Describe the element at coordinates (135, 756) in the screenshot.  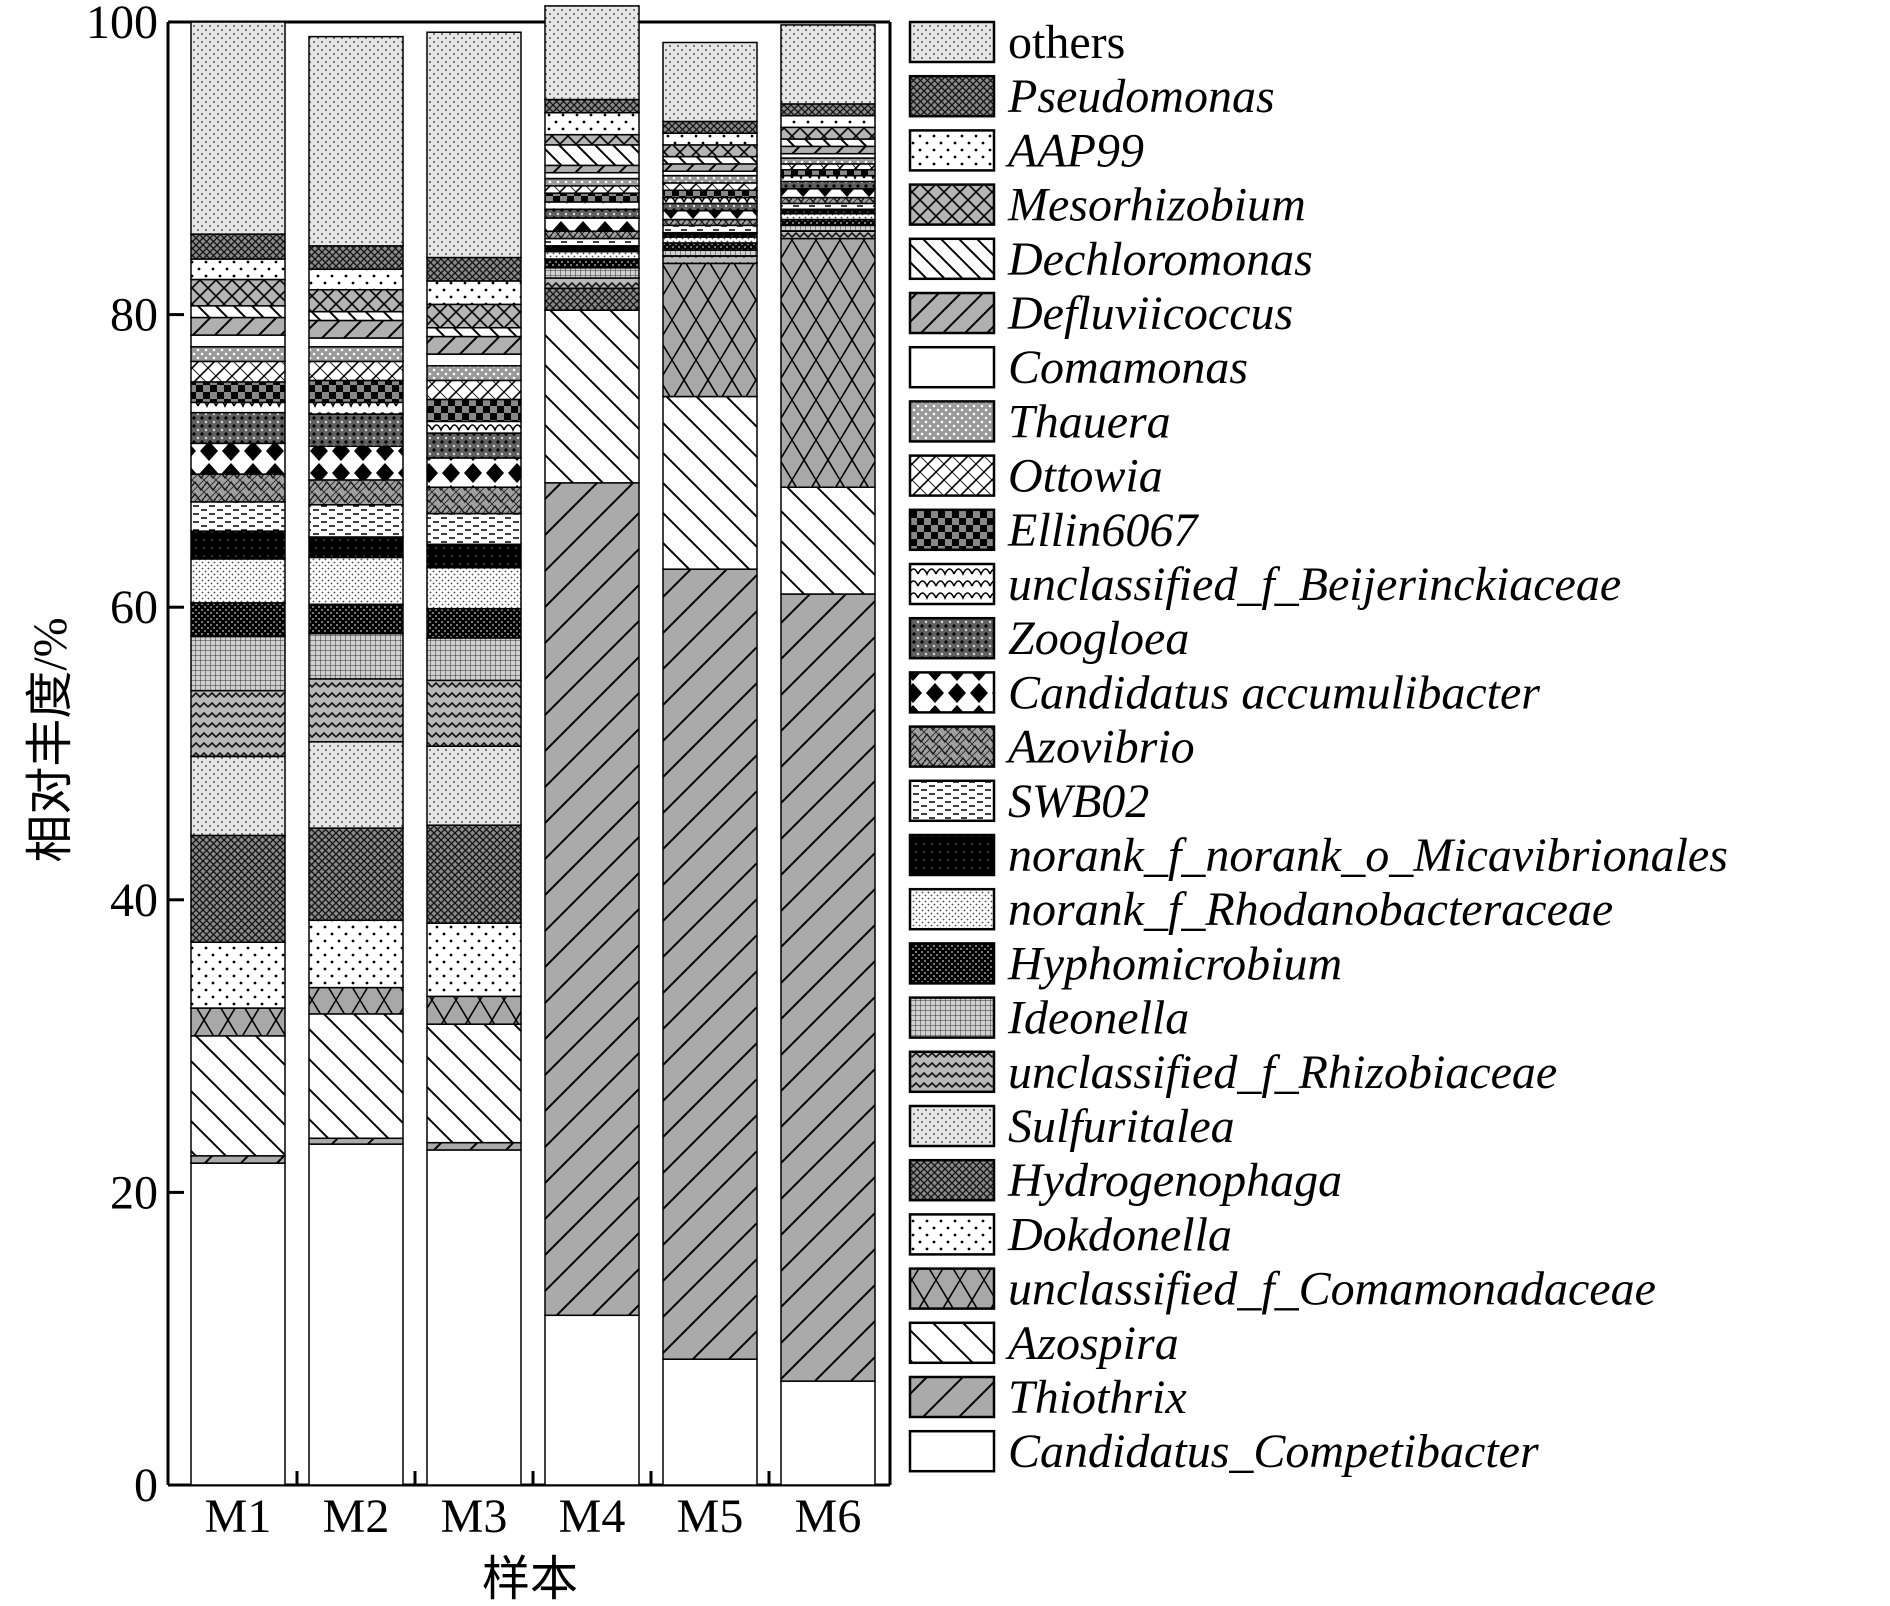
I see `y-axis-ticks: 0 20 40 60 80 100` at that location.